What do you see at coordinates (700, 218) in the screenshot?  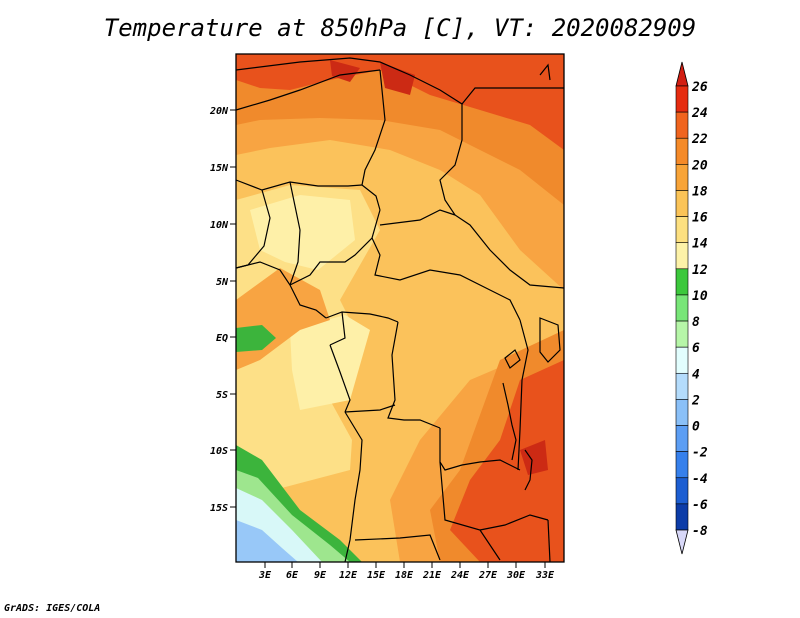 I see `colorbar-label: 16` at bounding box center [700, 218].